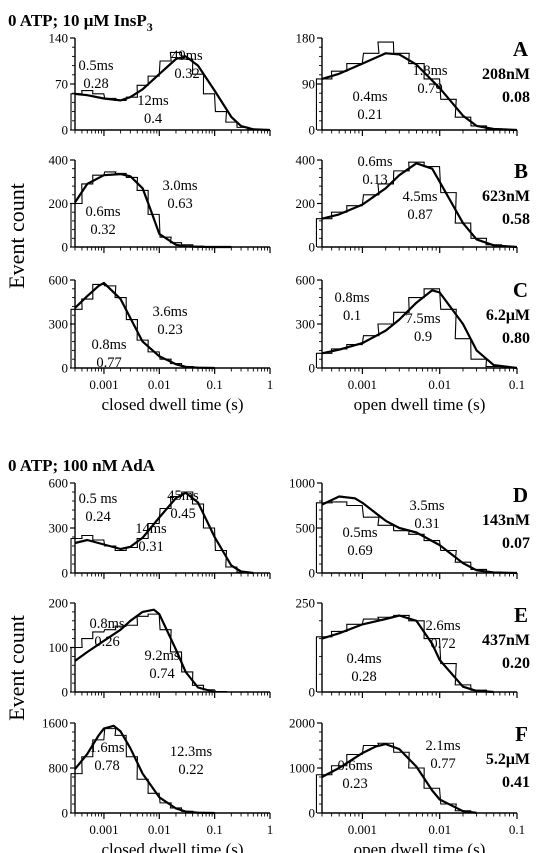 The width and height of the screenshot is (539, 853). I want to click on panel-label-e: E 437nM 0.20, so click(506, 637).